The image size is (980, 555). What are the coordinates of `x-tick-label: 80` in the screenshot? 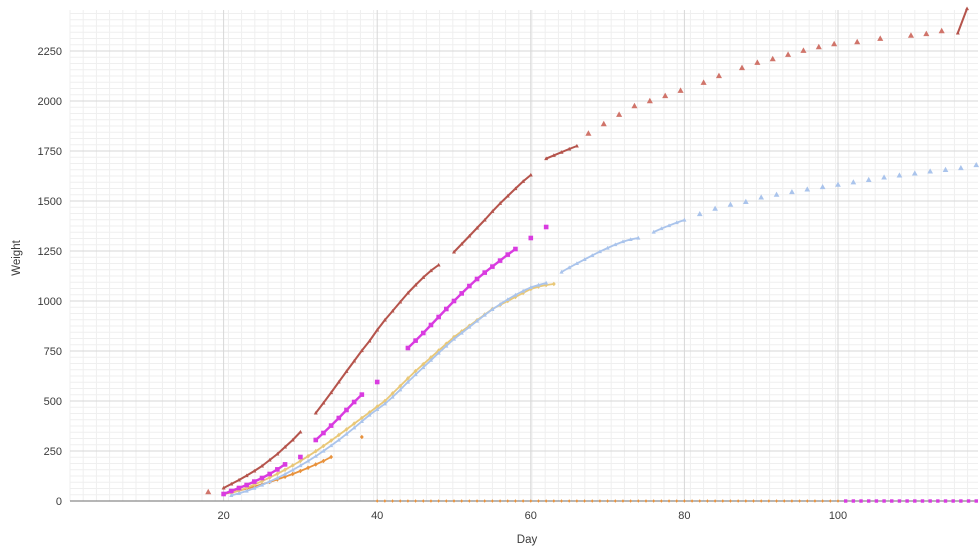 It's located at (684, 516).